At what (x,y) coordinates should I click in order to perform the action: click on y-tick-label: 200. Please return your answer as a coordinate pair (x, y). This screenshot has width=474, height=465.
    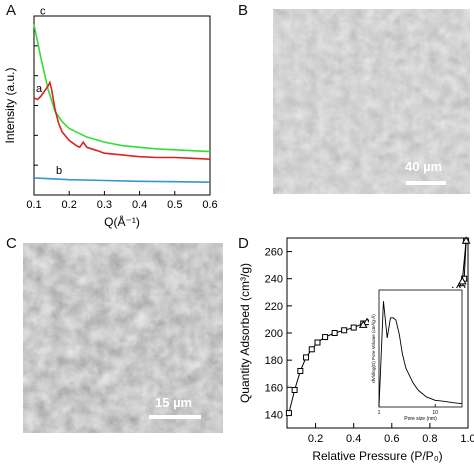
    Looking at the image, I should click on (274, 334).